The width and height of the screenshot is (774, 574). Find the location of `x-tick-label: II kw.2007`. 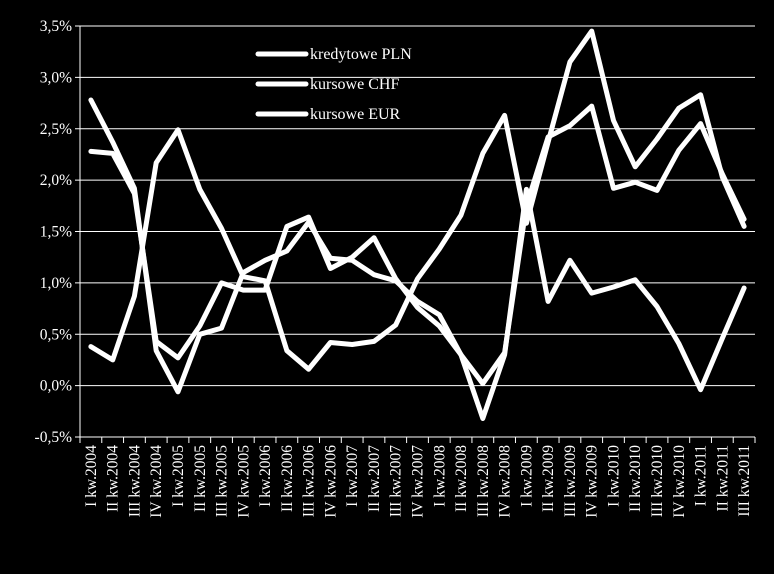

x-tick-label: II kw.2007 is located at coordinates (374, 478).